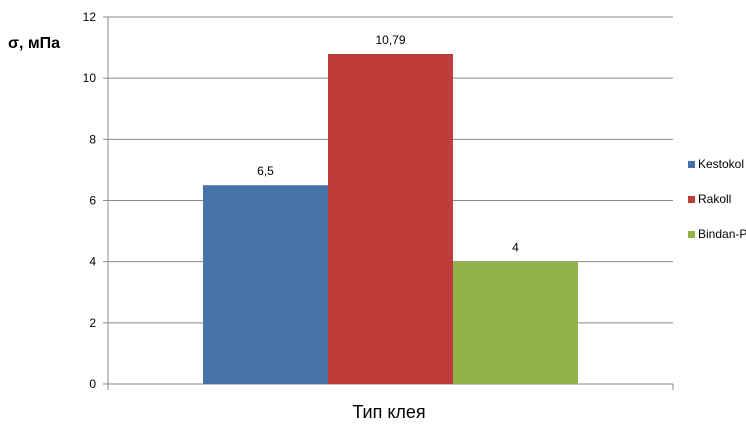  I want to click on legend-label-bindan-p: Bindan-P, so click(722, 234).